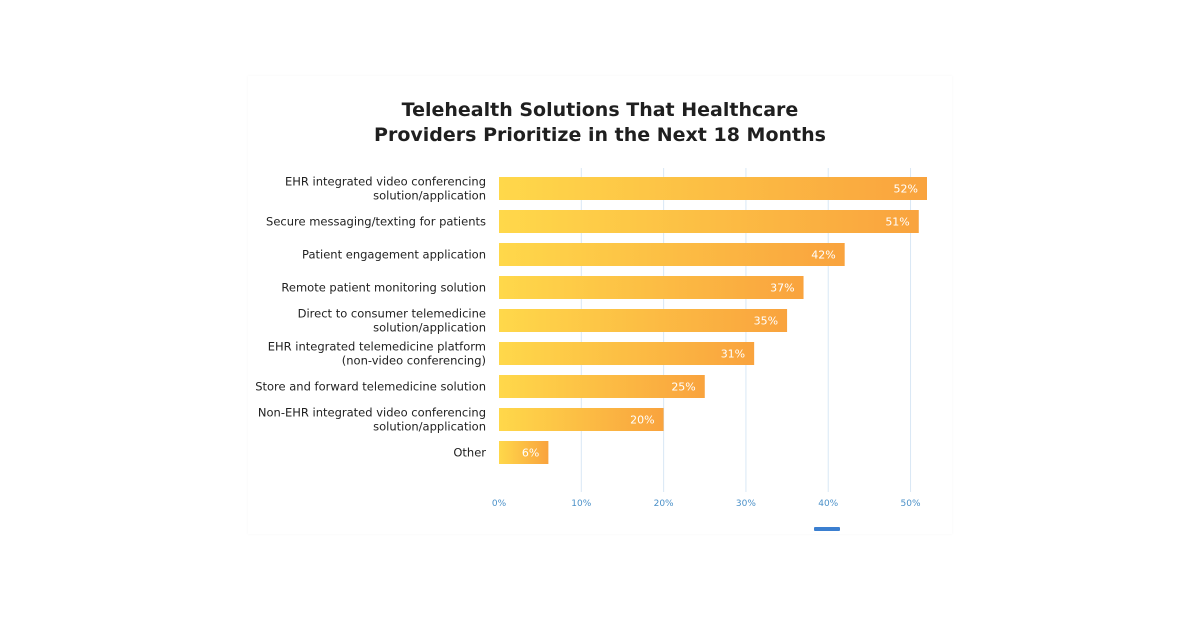 The height and width of the screenshot is (630, 1200). What do you see at coordinates (394, 255) in the screenshot?
I see `category-label-2: Patient engagement application` at bounding box center [394, 255].